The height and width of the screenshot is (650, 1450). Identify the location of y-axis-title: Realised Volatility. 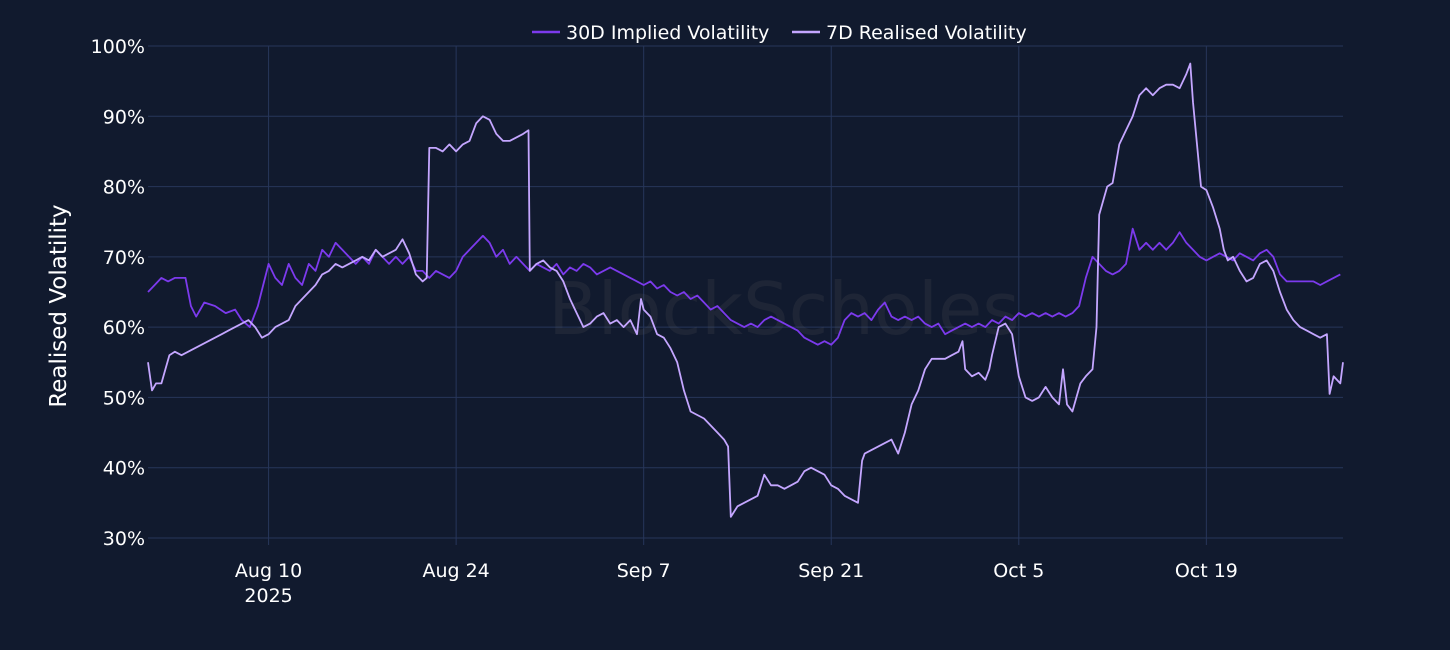
(59, 305).